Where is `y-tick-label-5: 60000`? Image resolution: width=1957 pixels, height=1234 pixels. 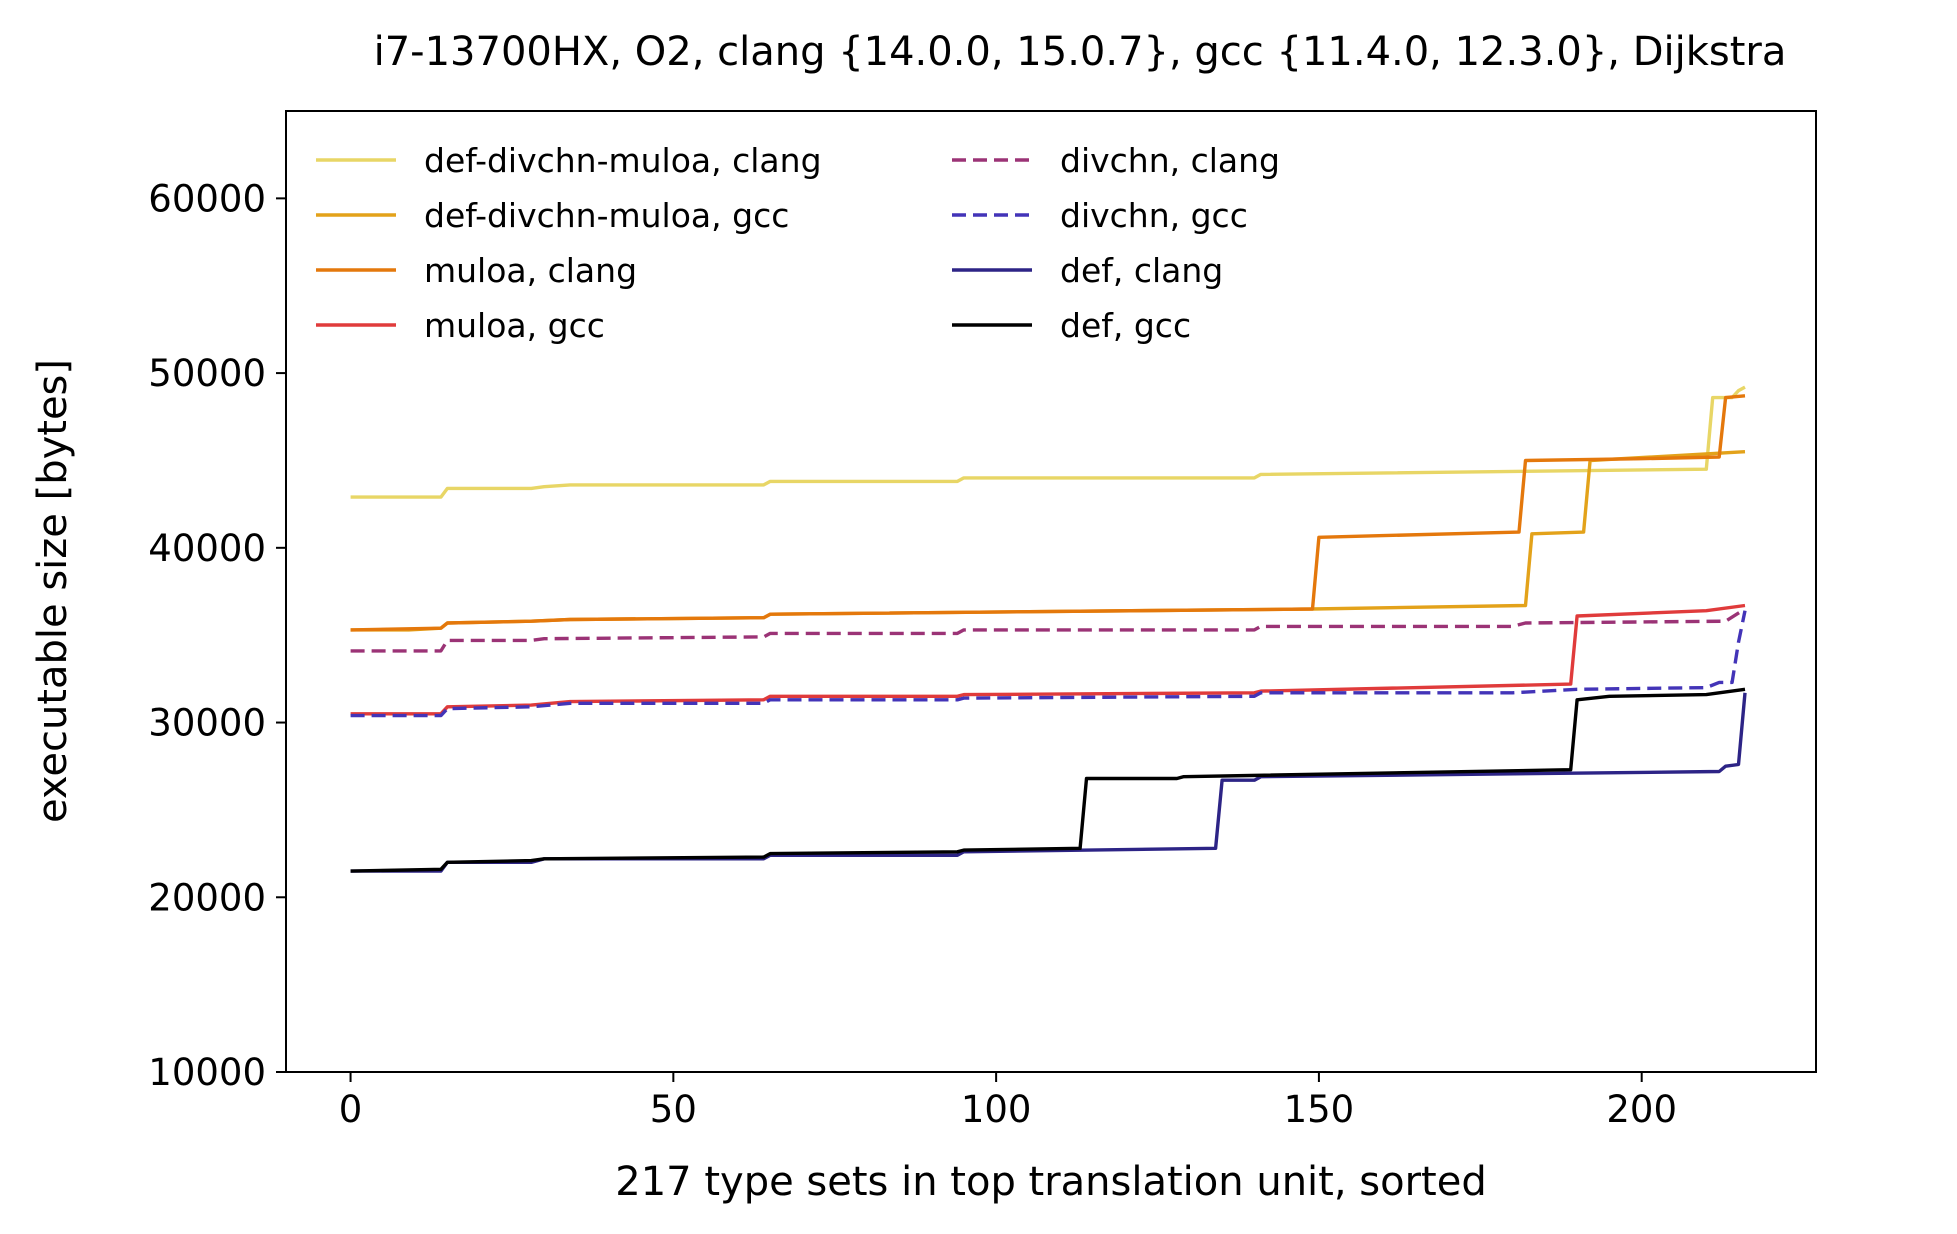
y-tick-label-5: 60000 is located at coordinates (207, 198).